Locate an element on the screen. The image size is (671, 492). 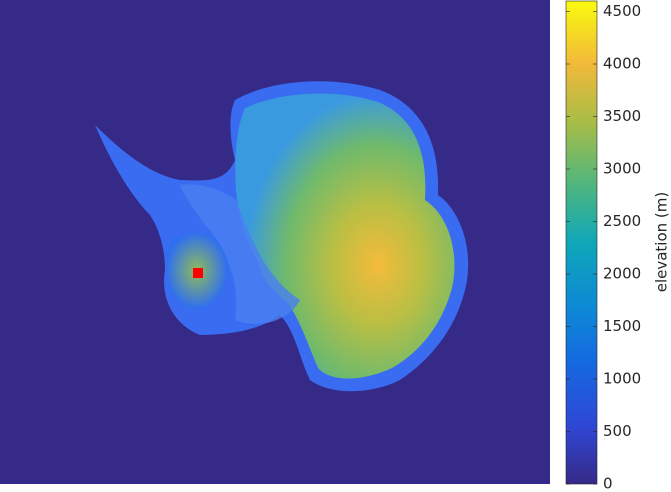
colorbar-tick-label: 2000 is located at coordinates (622, 274).